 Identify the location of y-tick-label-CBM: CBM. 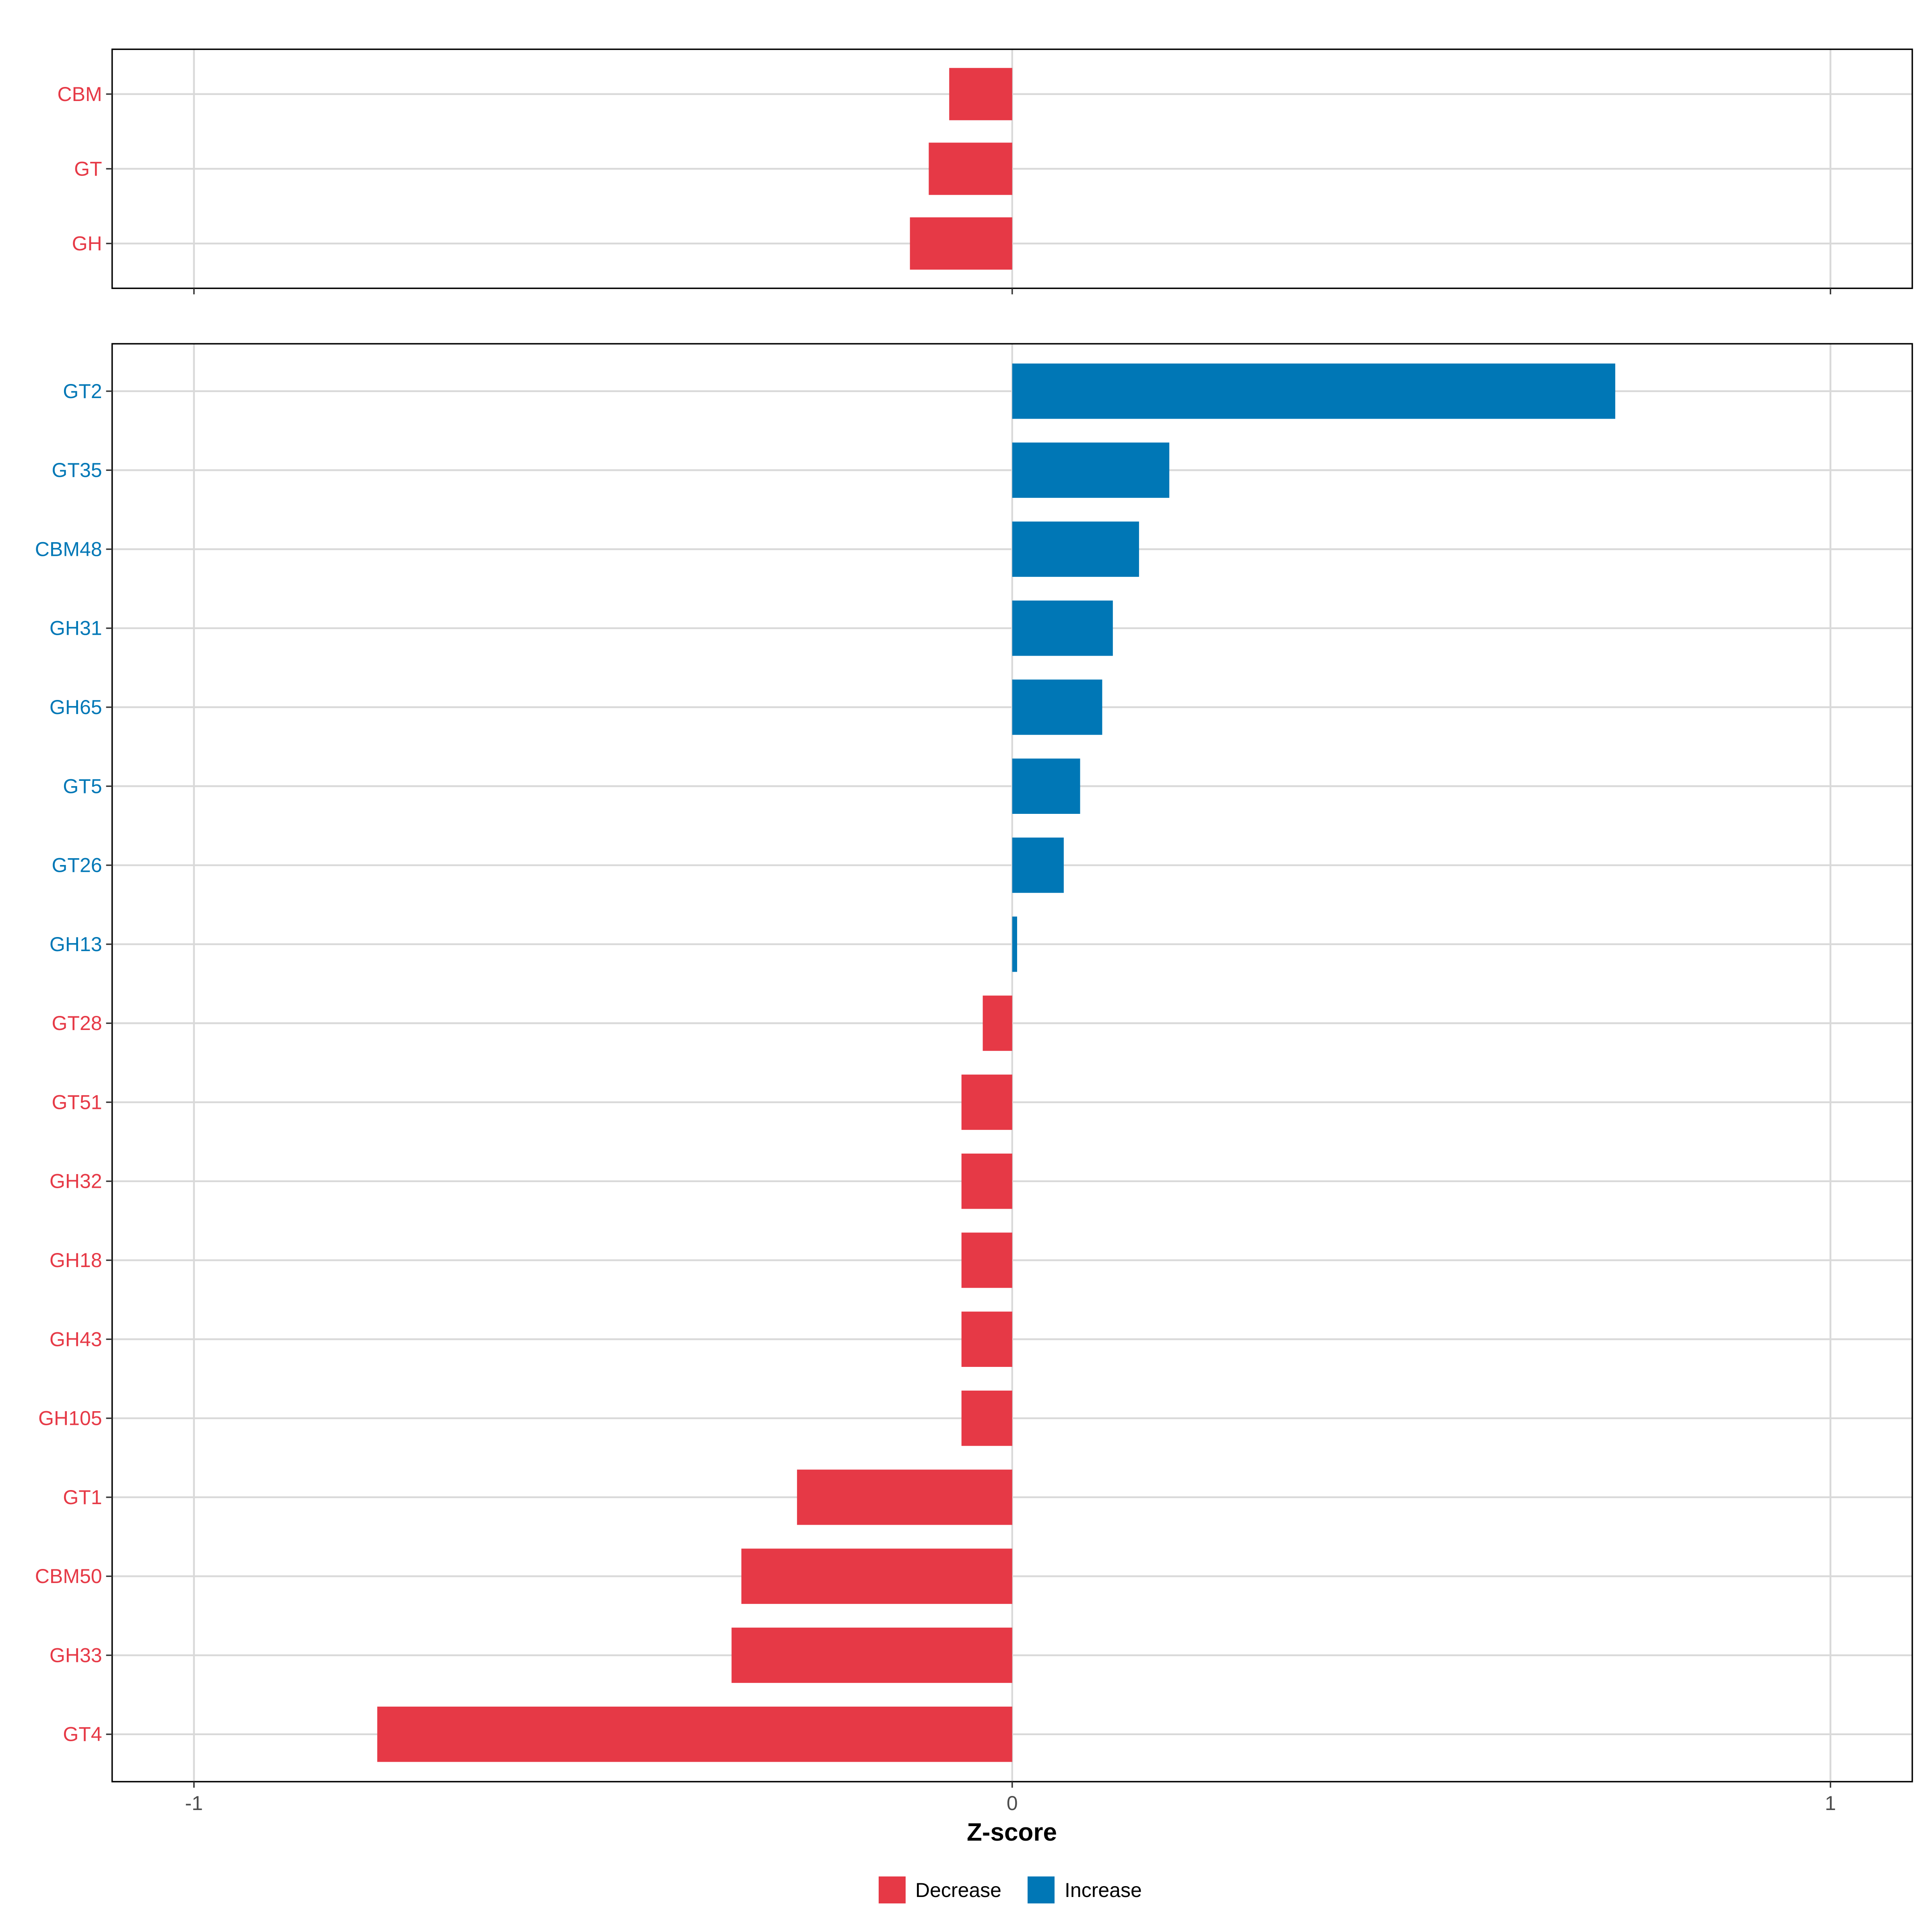
(79, 94).